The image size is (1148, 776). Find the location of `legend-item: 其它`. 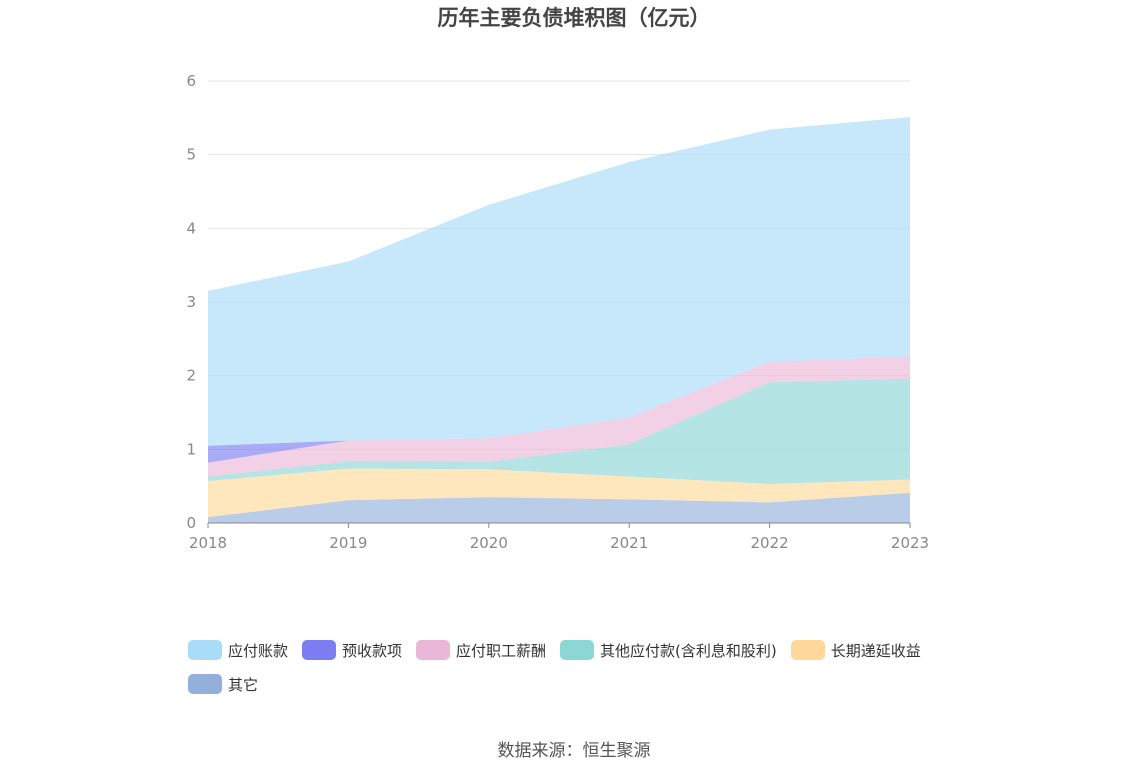

legend-item: 其它 is located at coordinates (223, 684).